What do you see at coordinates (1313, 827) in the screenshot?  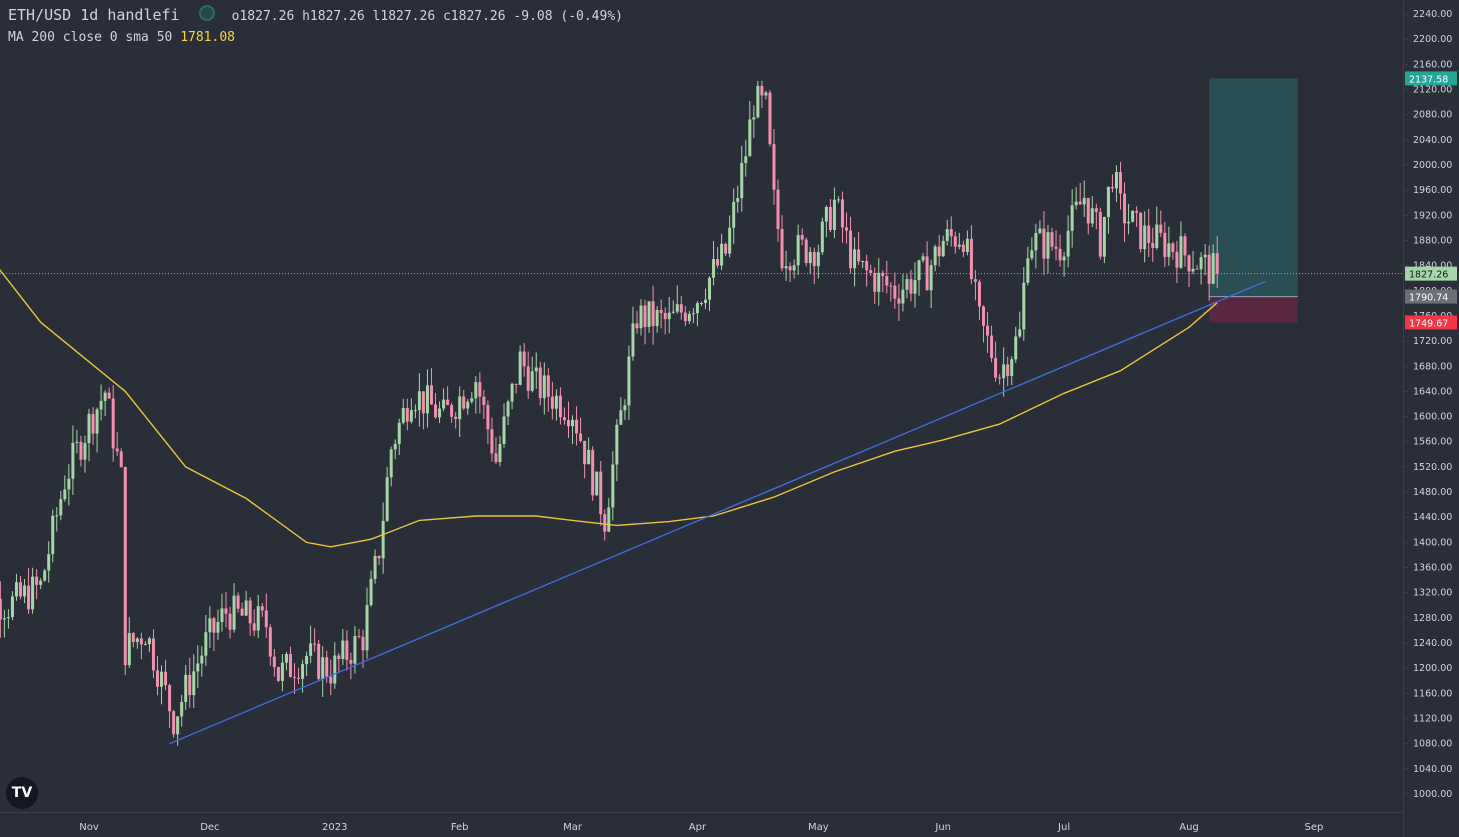 I see `time-axis-label: Sep` at bounding box center [1313, 827].